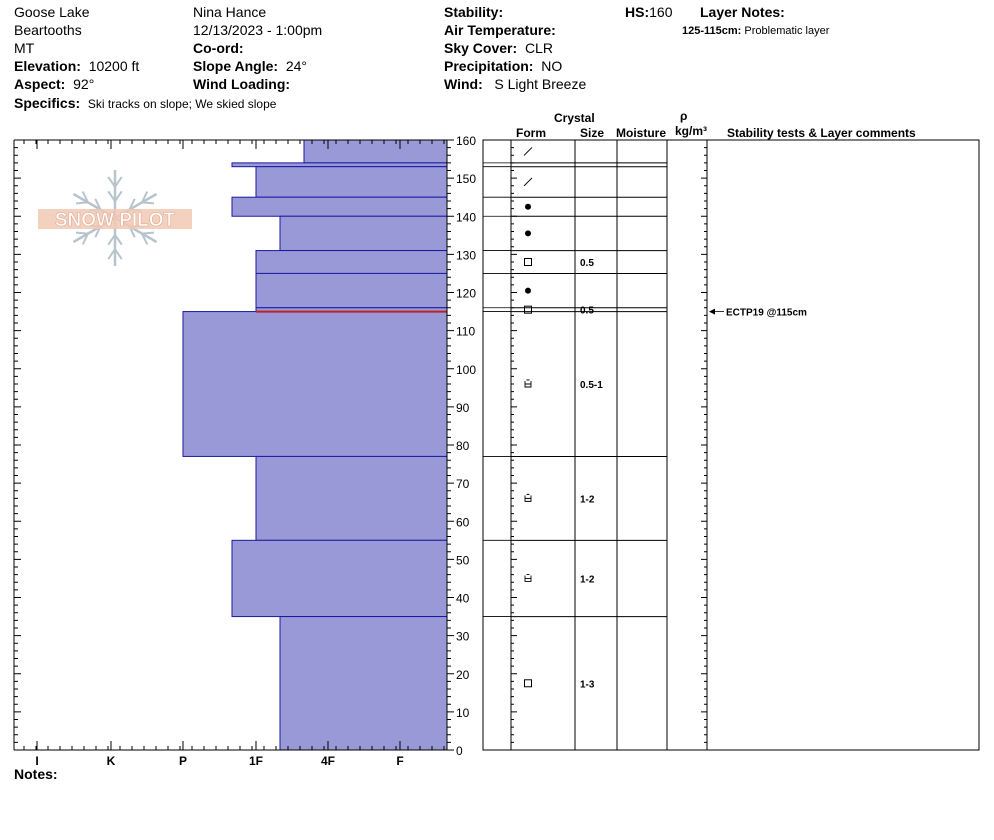  I want to click on crystal-header: Crystal, so click(574, 118).